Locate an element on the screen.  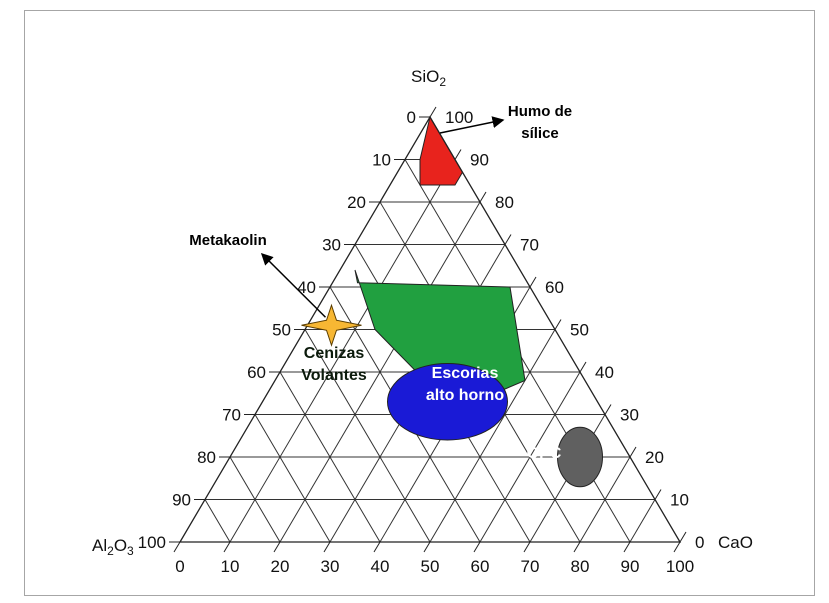
humo-label-1: sílice is located at coordinates (540, 133).